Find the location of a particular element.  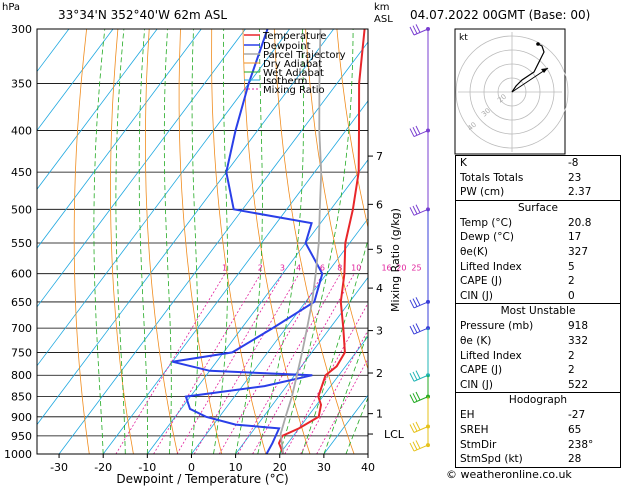

surface-row: θe(K) 327 is located at coordinates (524, 251).